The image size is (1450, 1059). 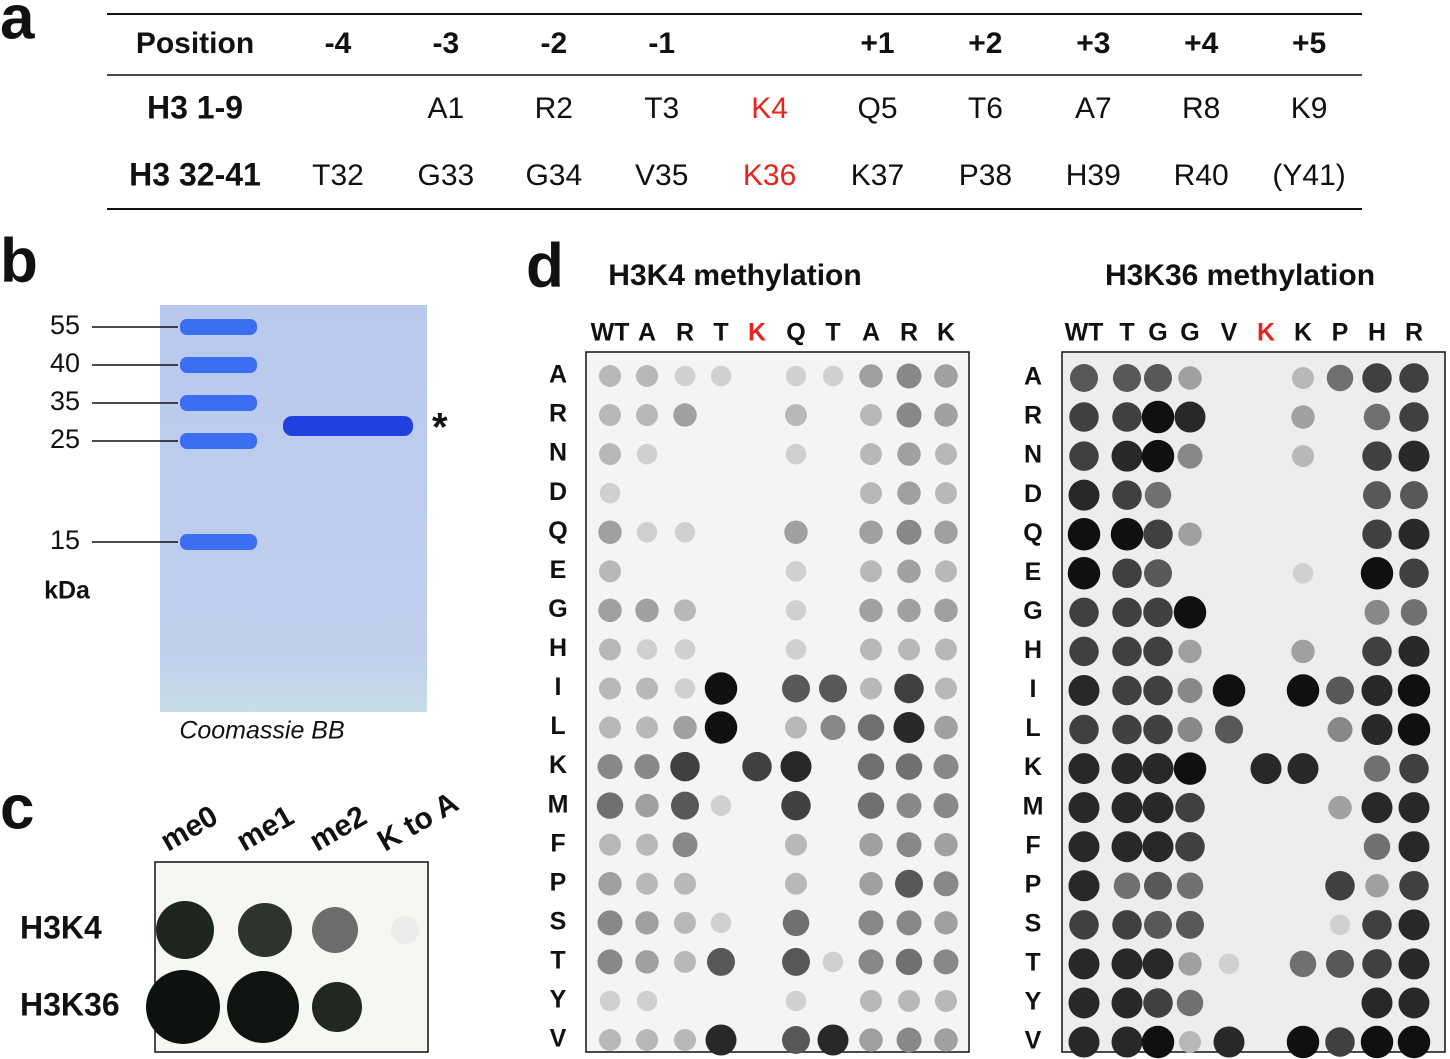 I want to click on cell: A1, so click(x=446, y=108).